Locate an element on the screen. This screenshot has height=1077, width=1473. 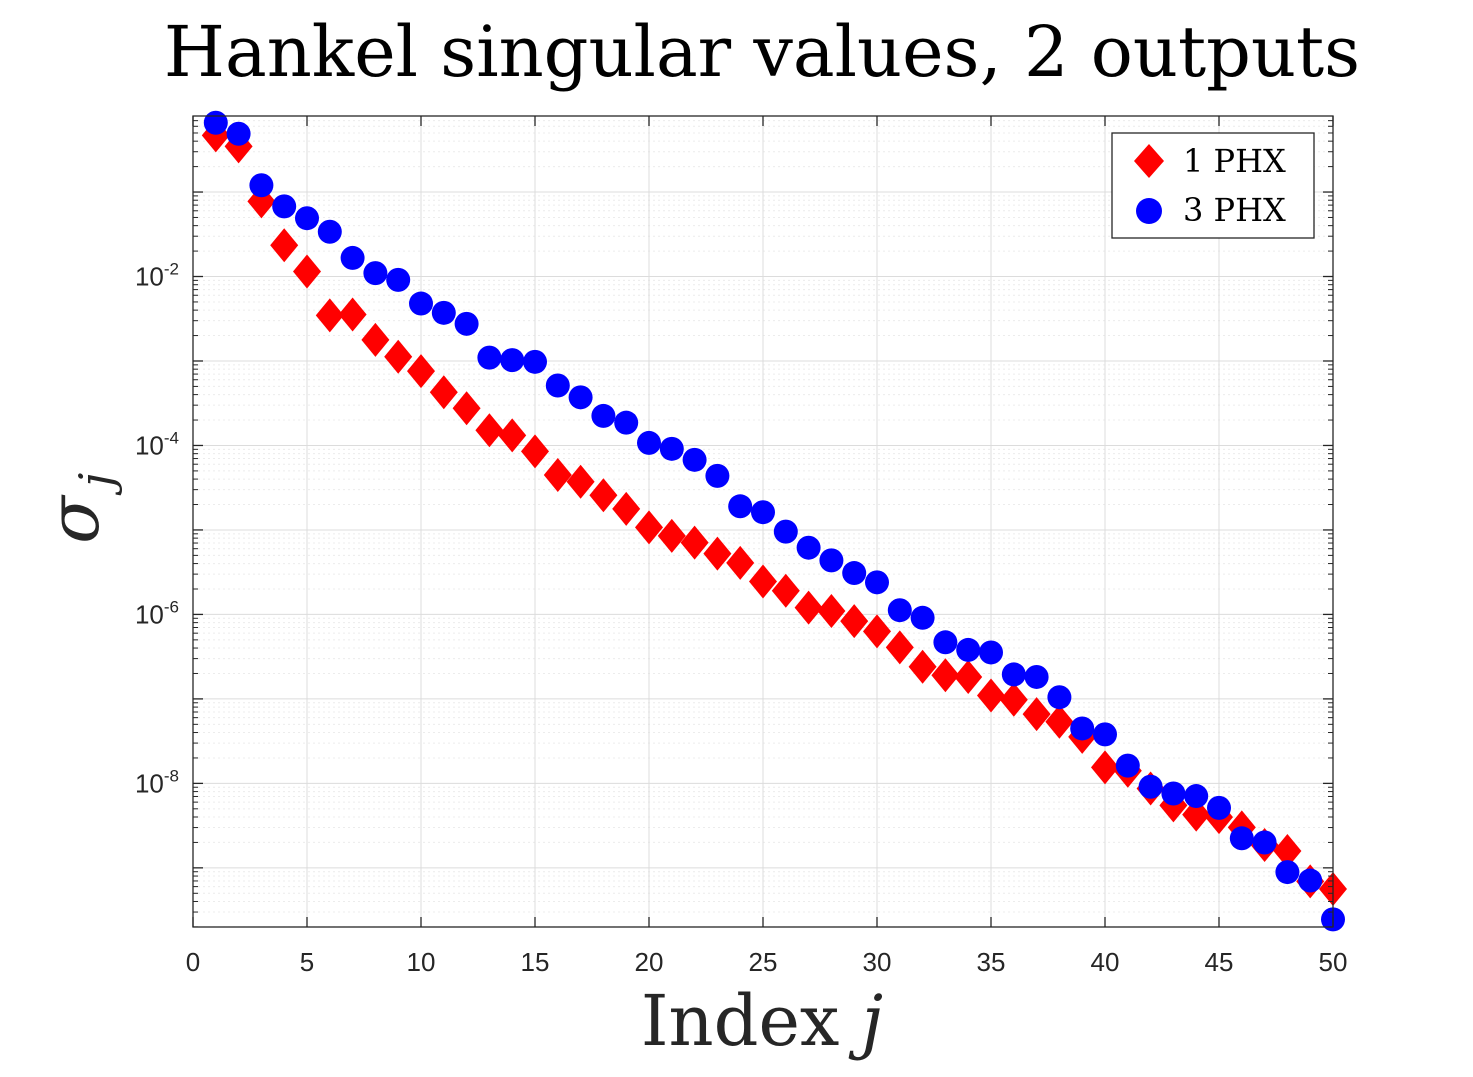
y-tick-exponent: -8 is located at coordinates (171, 775).